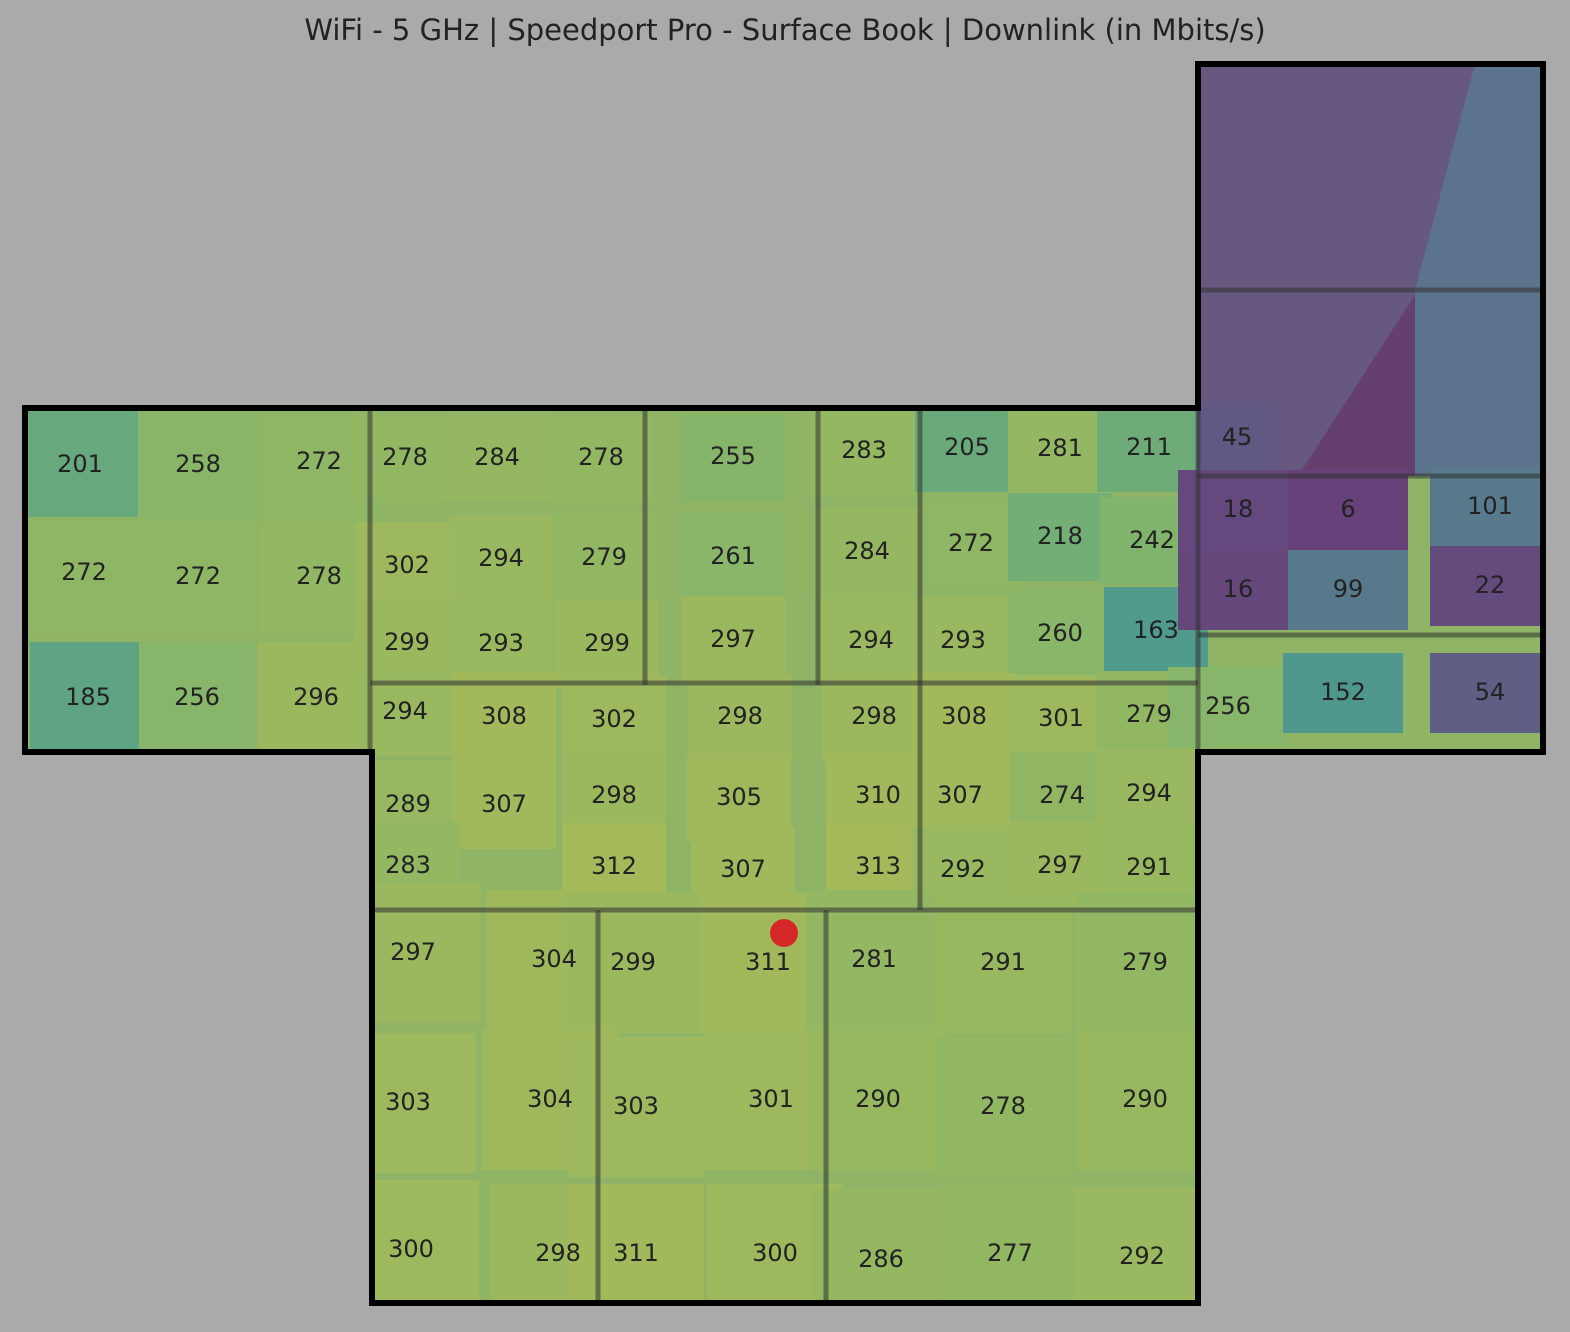 The image size is (1570, 1332). I want to click on upper-right-area, so click(1370, 270).